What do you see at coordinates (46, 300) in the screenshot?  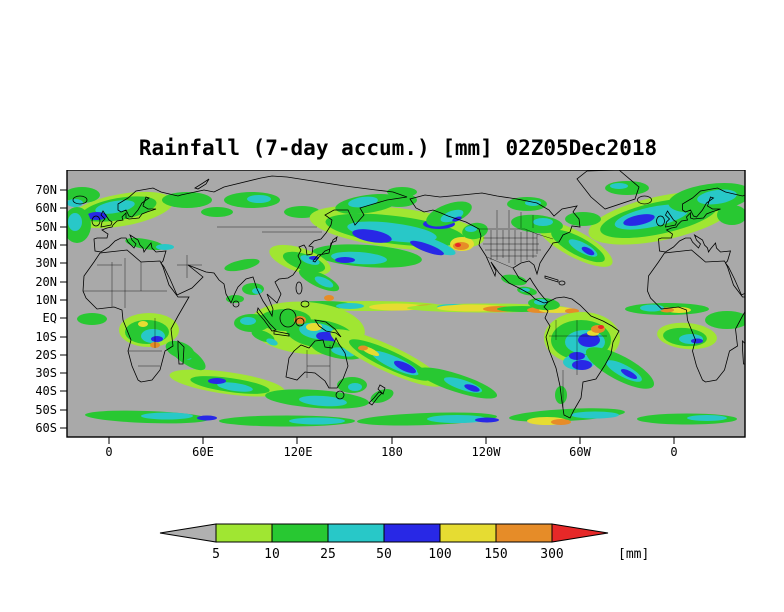 I see `lat-label-10n: 10N` at bounding box center [46, 300].